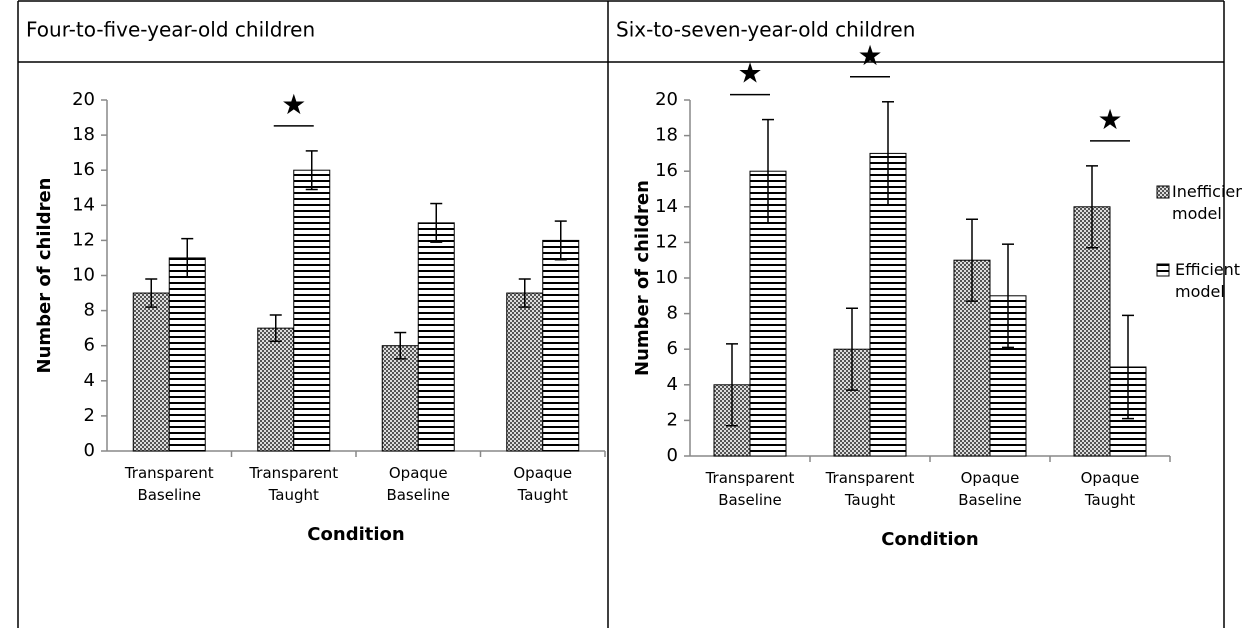 The height and width of the screenshot is (628, 1242). What do you see at coordinates (1207, 202) in the screenshot?
I see `legend-label: Inefficientmodel` at bounding box center [1207, 202].